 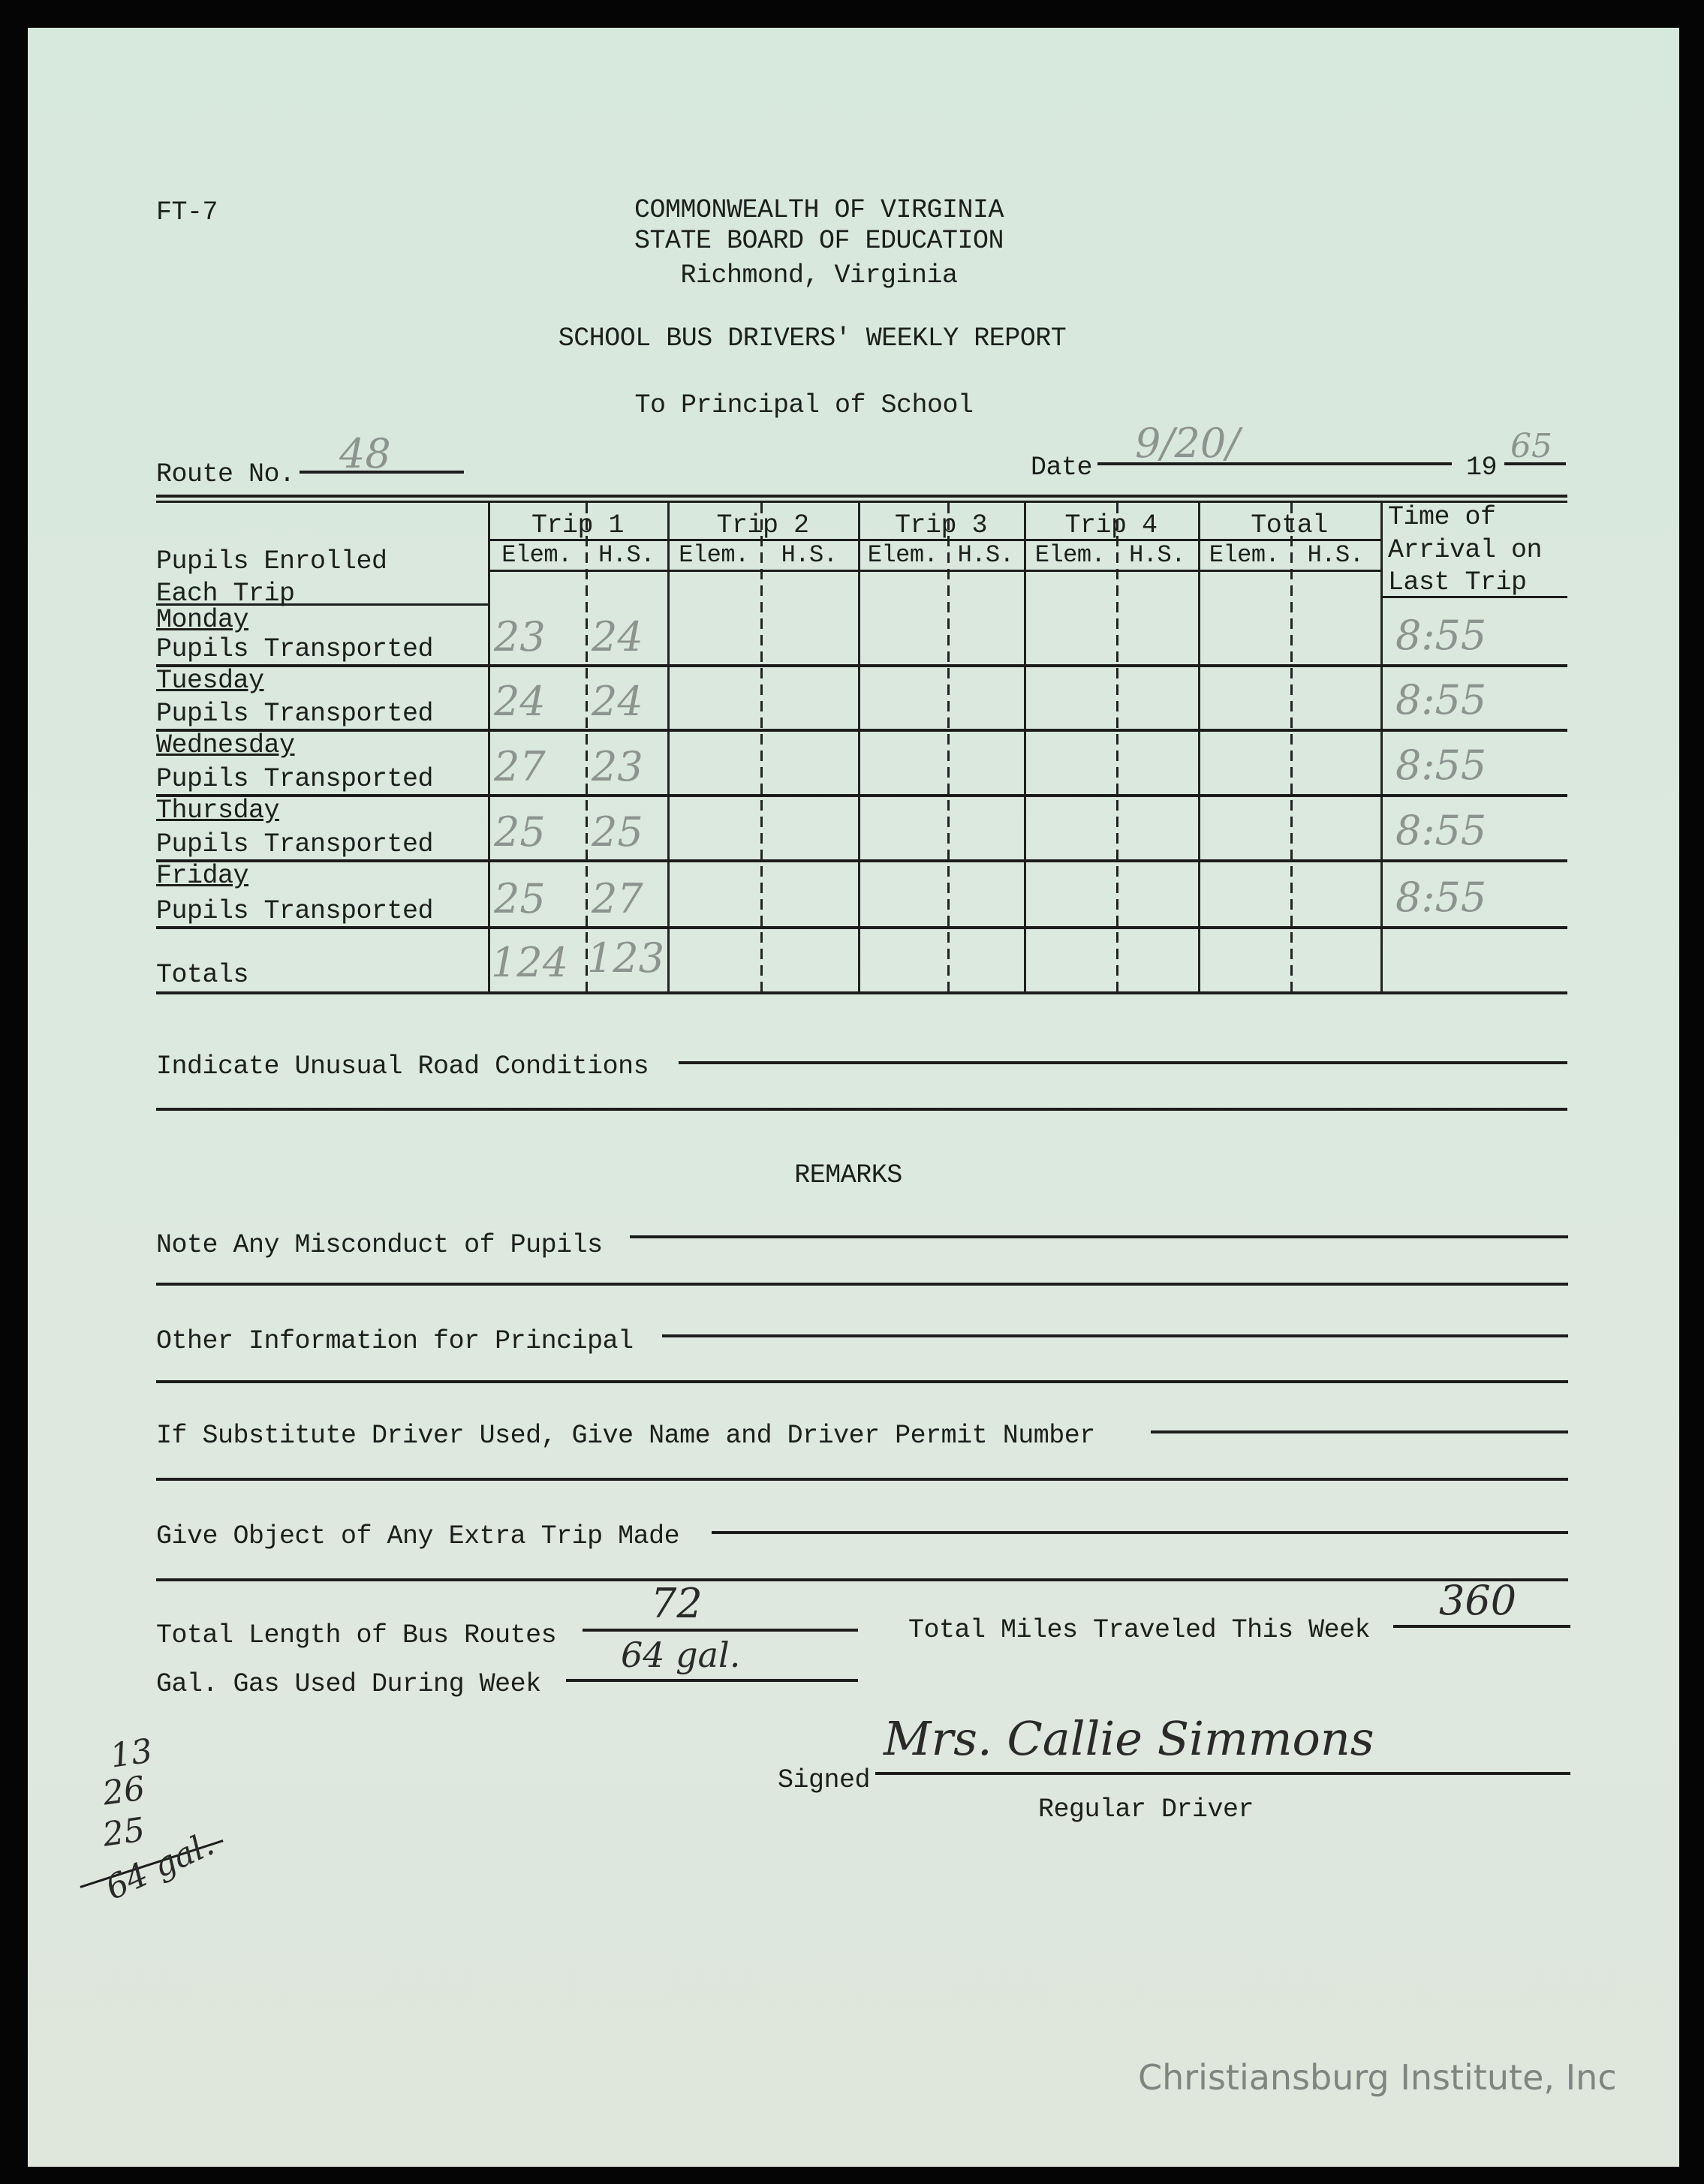 I want to click on form-code: FT-7, so click(x=187, y=212).